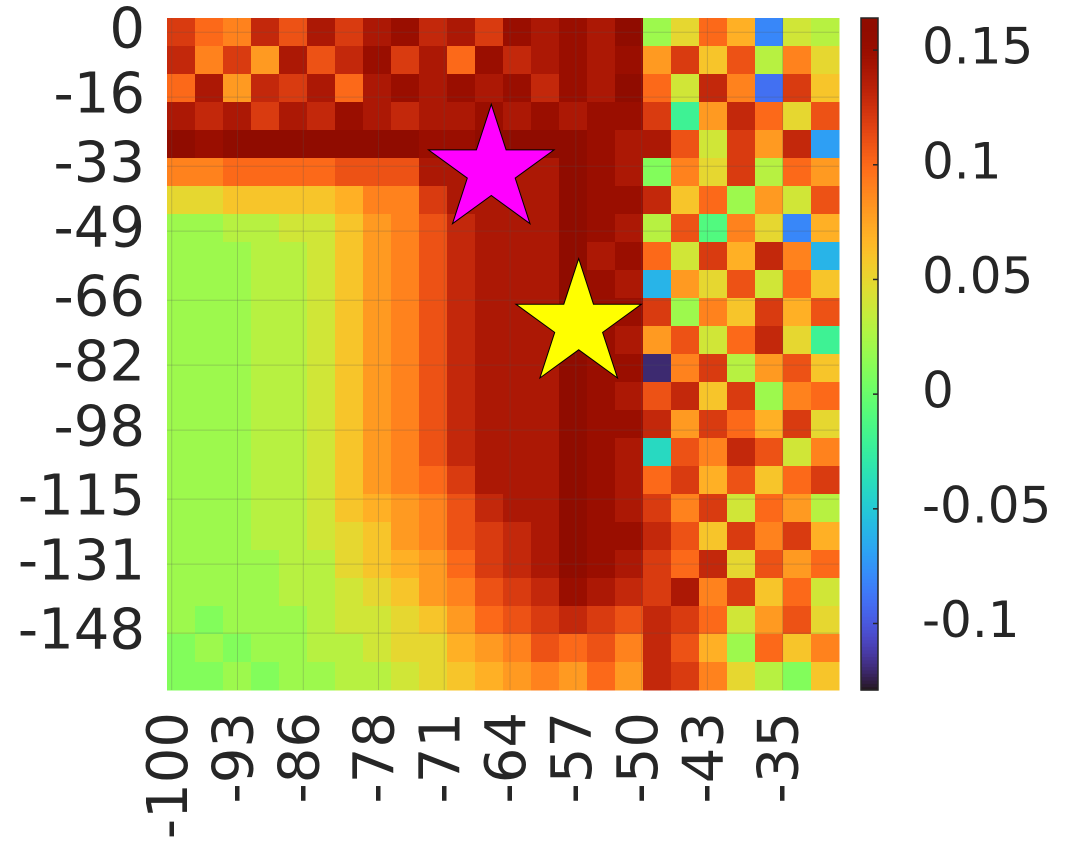  What do you see at coordinates (99, 162) in the screenshot?
I see `y-tick-label: -33` at bounding box center [99, 162].